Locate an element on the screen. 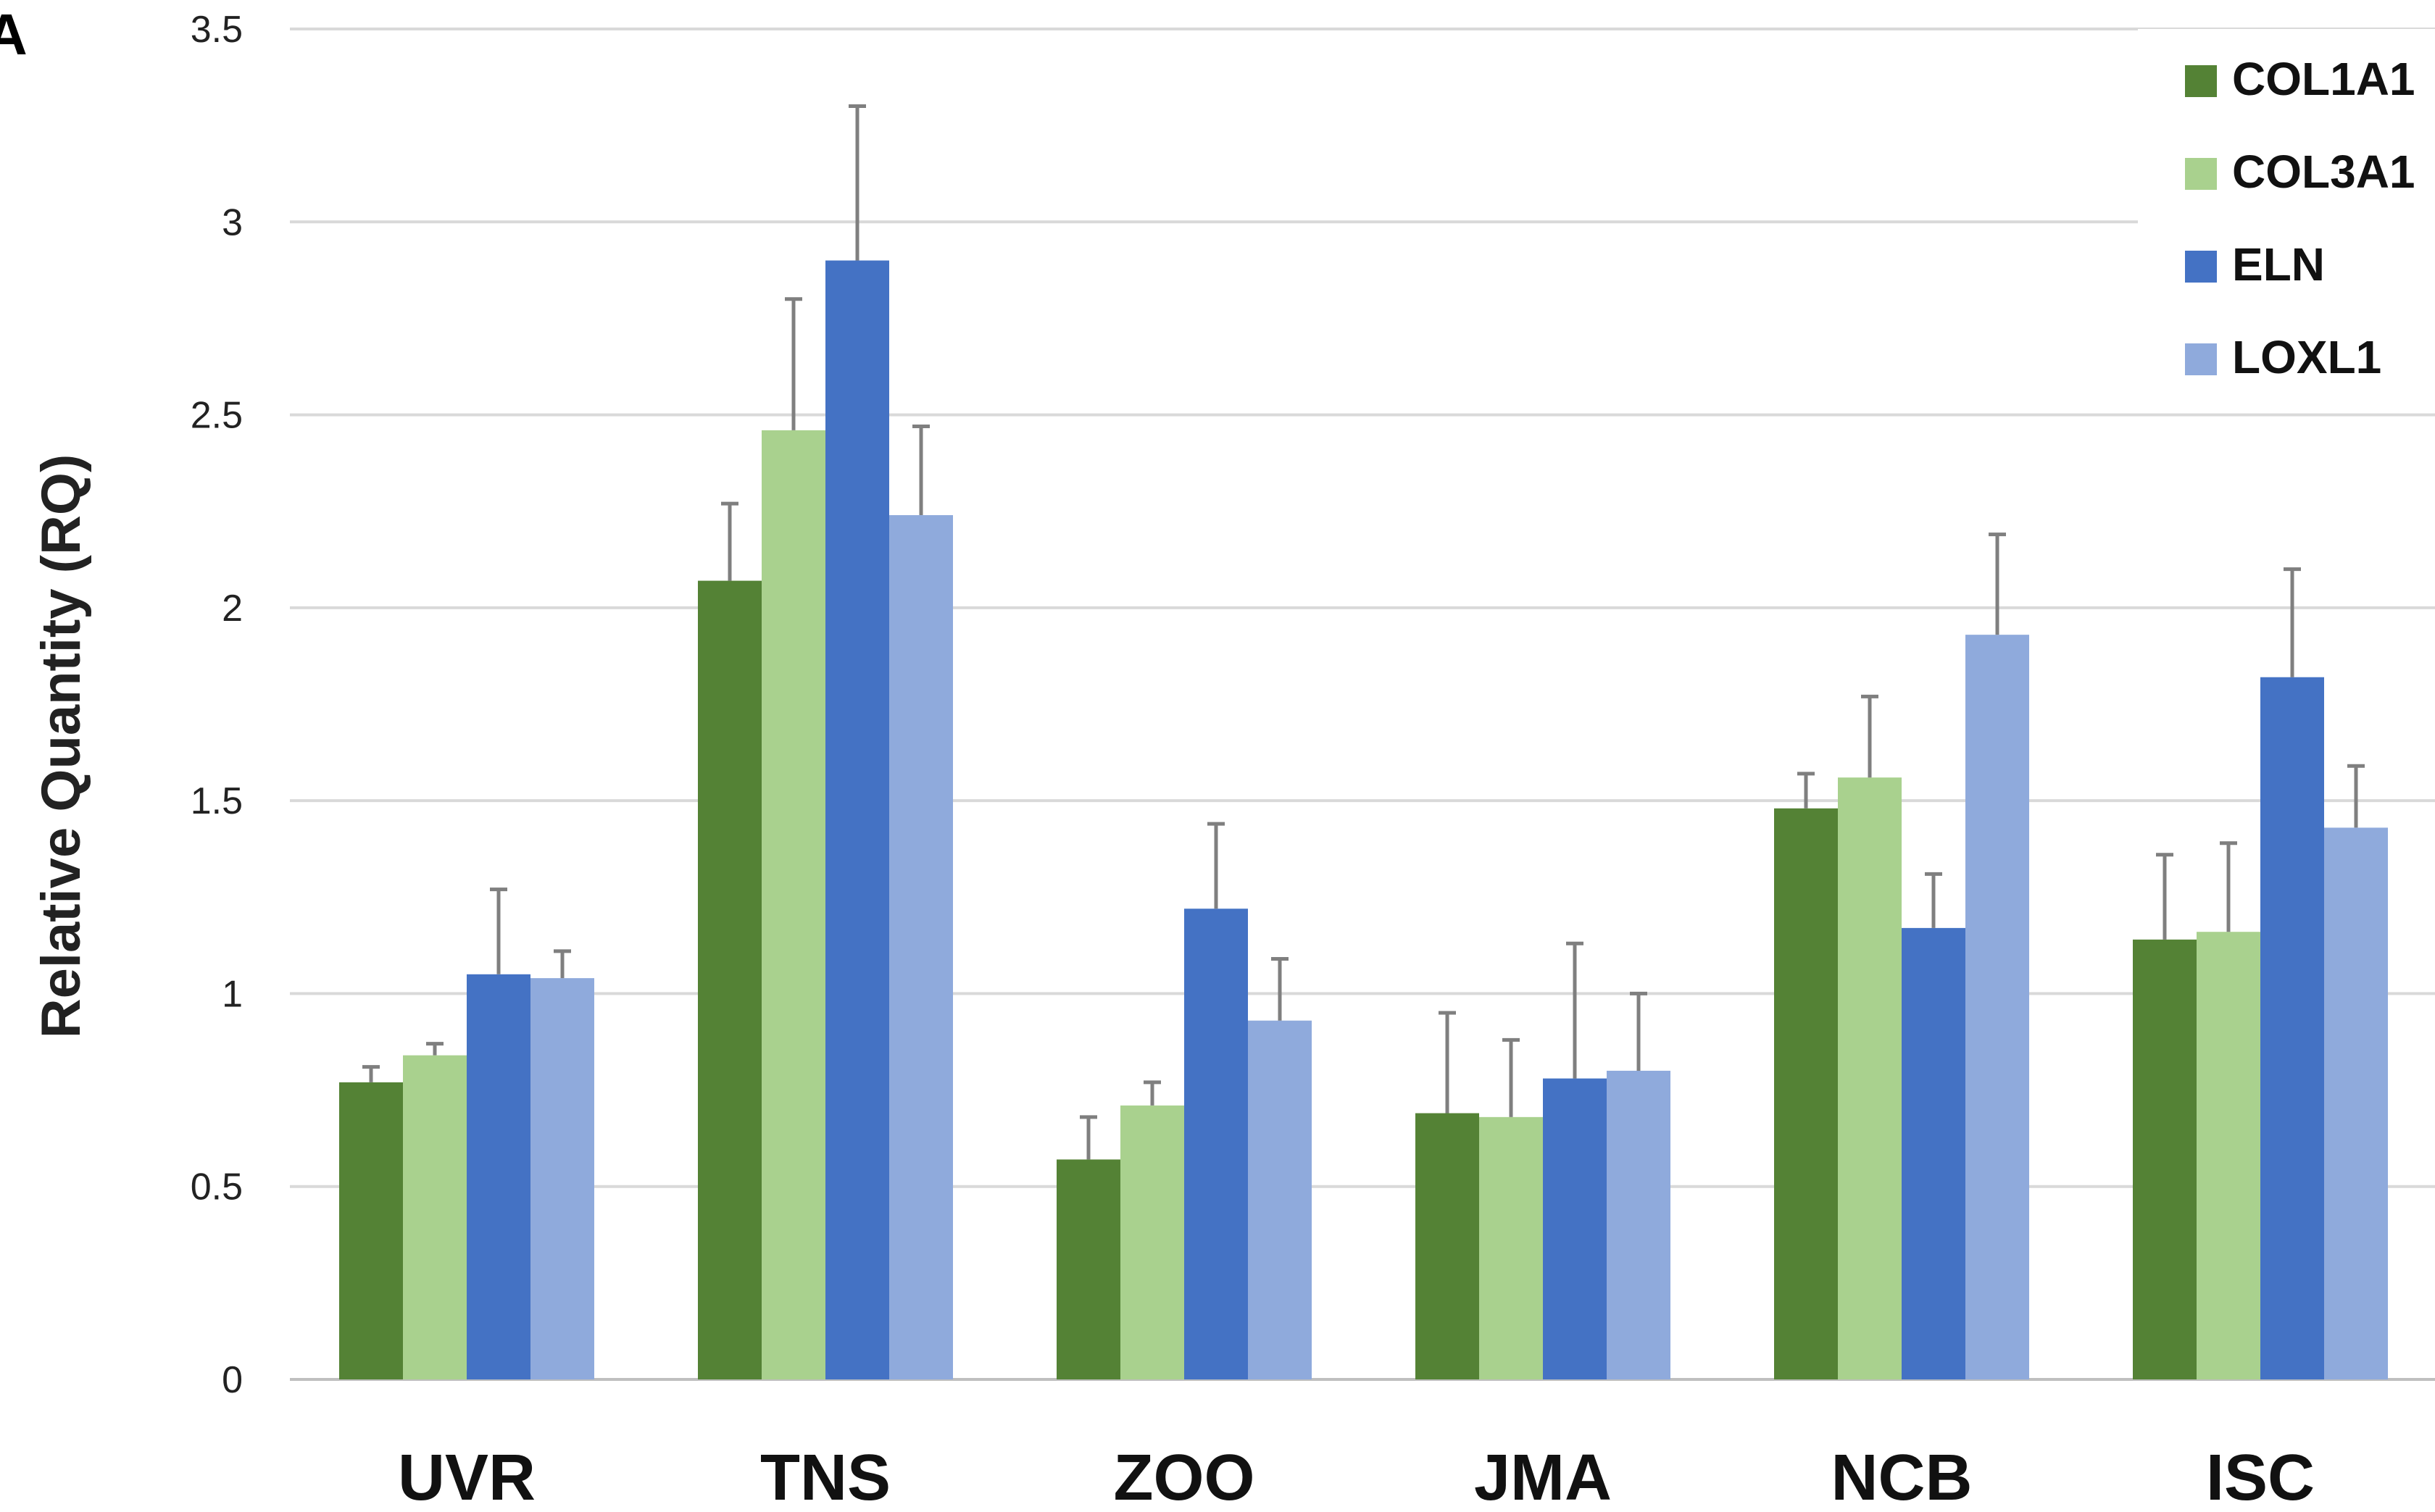 This screenshot has width=2435, height=1512. bar-col1a1-zoo is located at coordinates (1088, 1269).